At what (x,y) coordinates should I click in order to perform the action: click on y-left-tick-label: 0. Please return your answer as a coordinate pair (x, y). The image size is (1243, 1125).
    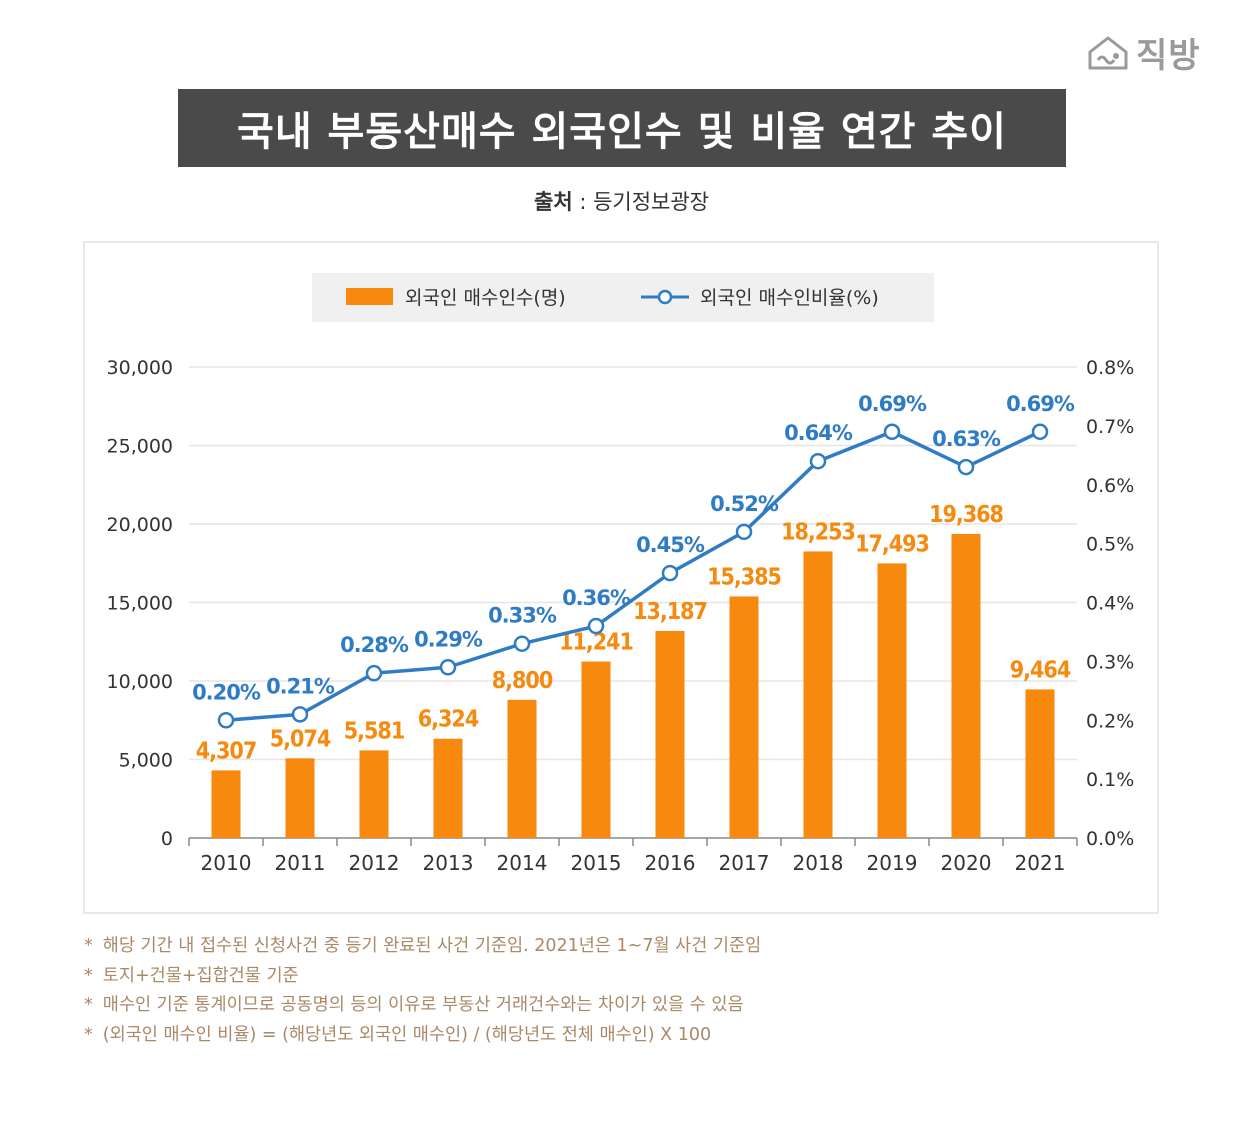
    Looking at the image, I should click on (167, 839).